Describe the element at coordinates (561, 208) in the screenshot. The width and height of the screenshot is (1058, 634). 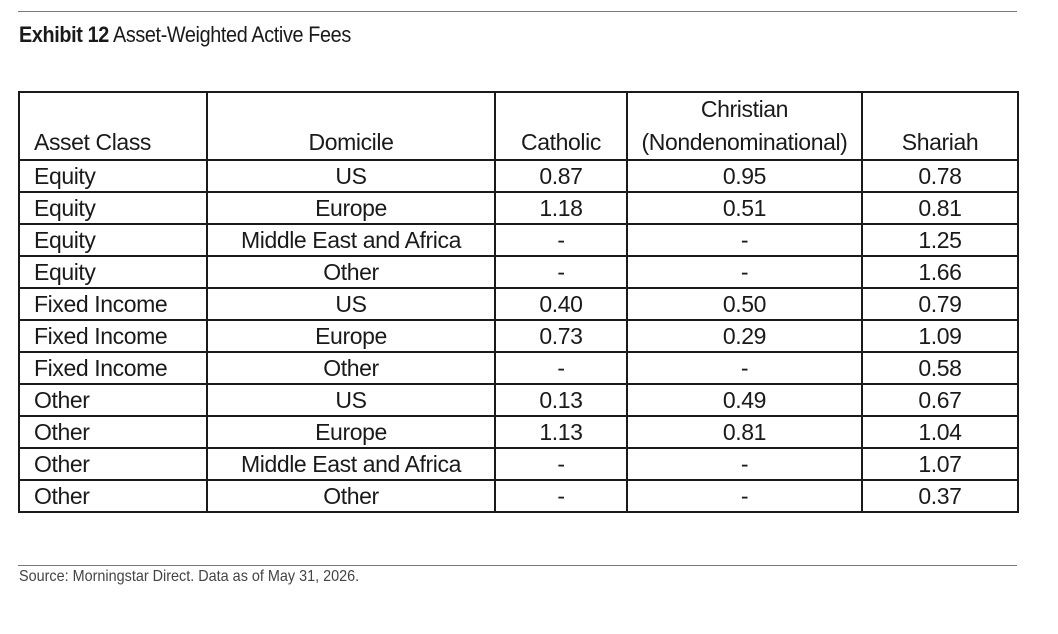
I see `cell-catholic: 1.18` at that location.